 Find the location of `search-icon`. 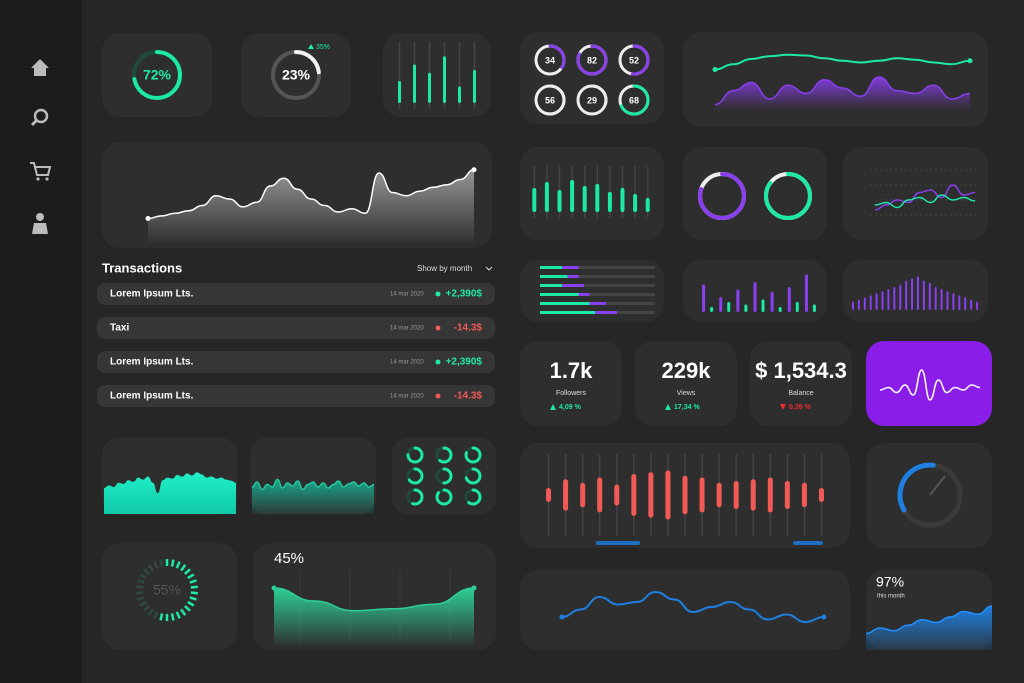

search-icon is located at coordinates (39, 117).